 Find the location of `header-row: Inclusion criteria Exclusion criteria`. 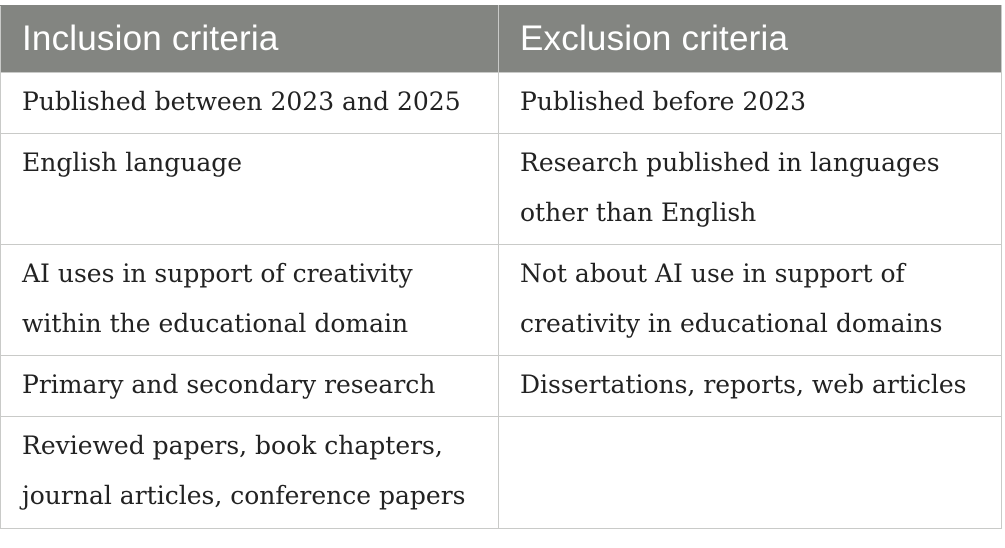

header-row: Inclusion criteria Exclusion criteria is located at coordinates (501, 39).